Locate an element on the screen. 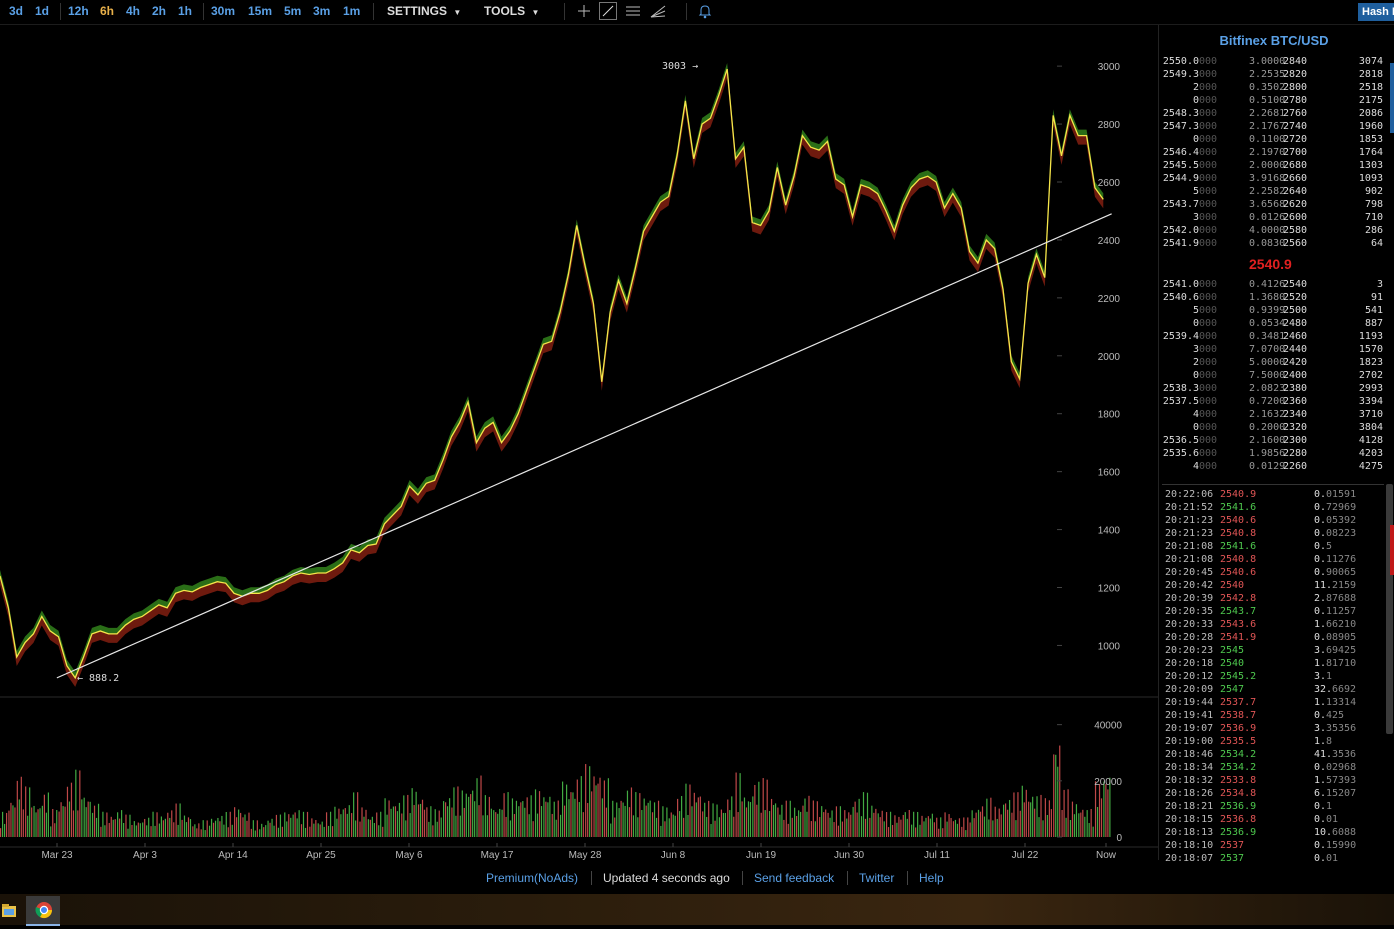  timeframe-30m: 30m is located at coordinates (223, 11).